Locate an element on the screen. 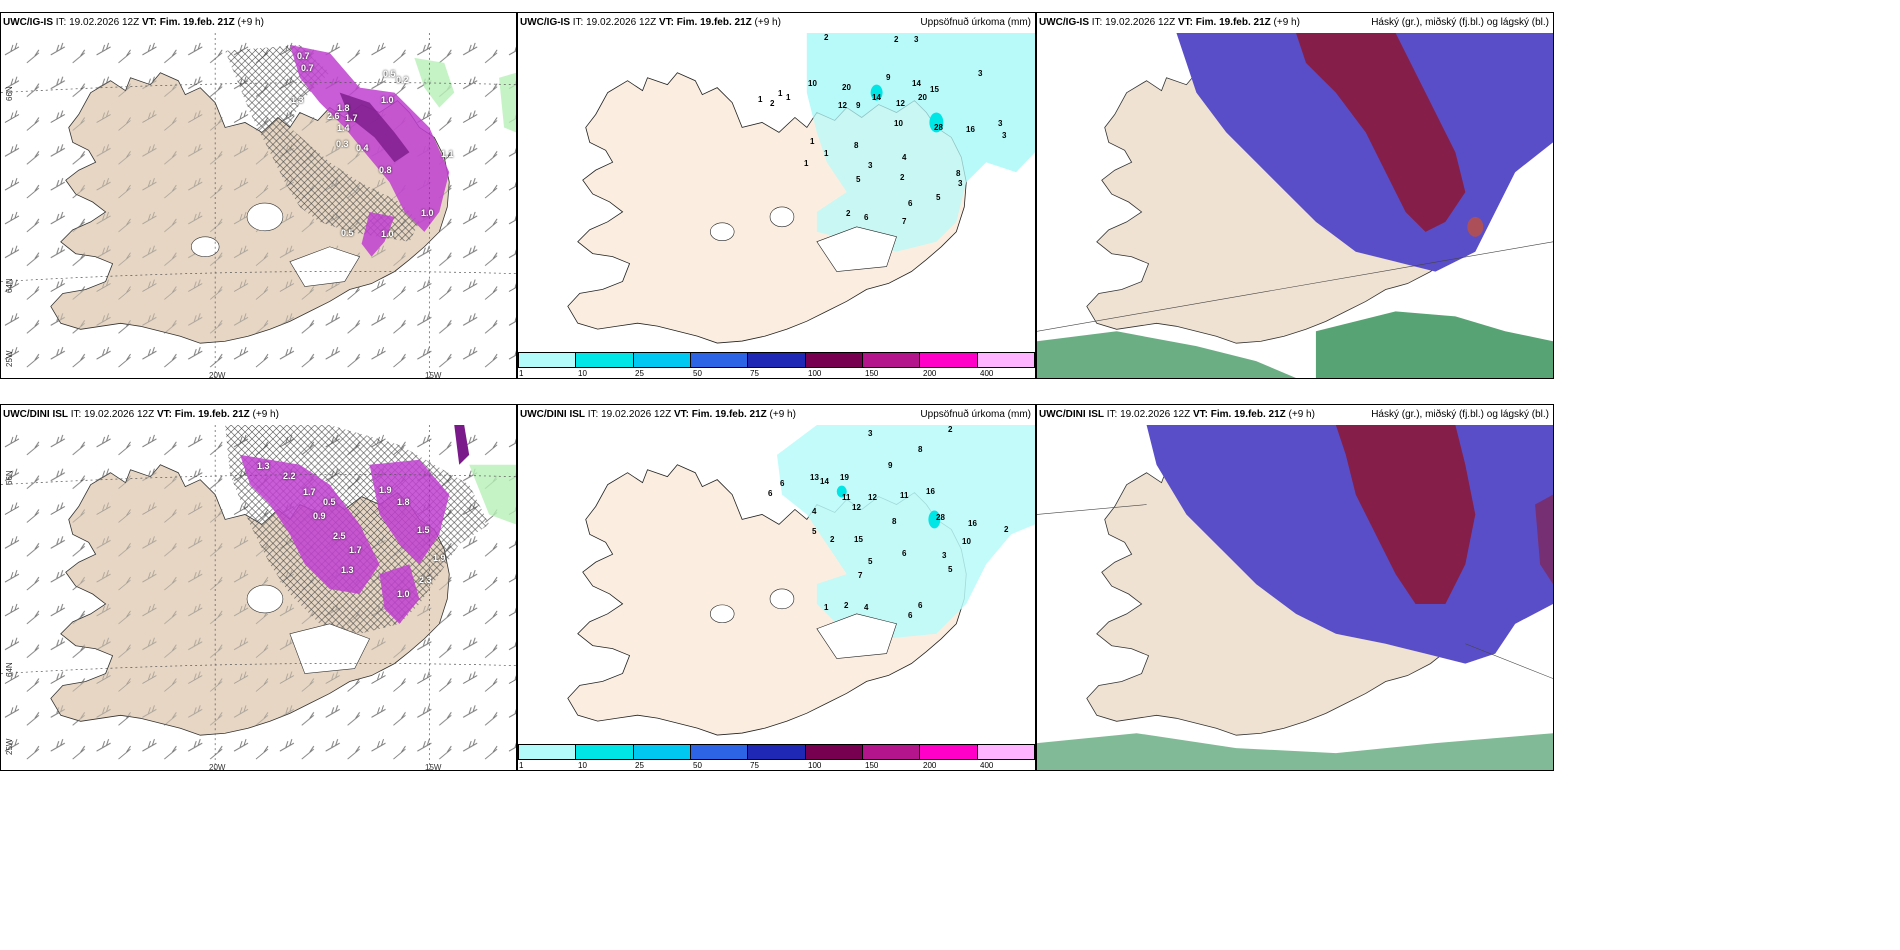 This screenshot has height=950, width=1900. precip-value-label: 0.2 is located at coordinates (402, 80).